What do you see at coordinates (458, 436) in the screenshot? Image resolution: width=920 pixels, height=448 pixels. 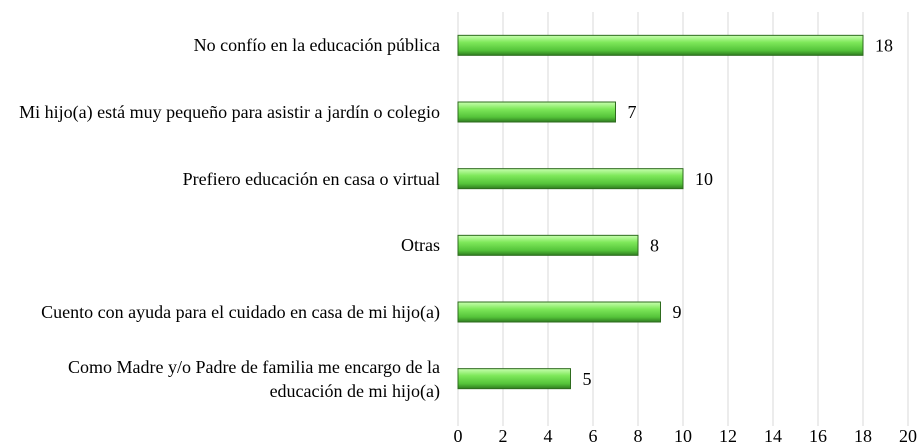 I see `x-tick-label: 0` at bounding box center [458, 436].